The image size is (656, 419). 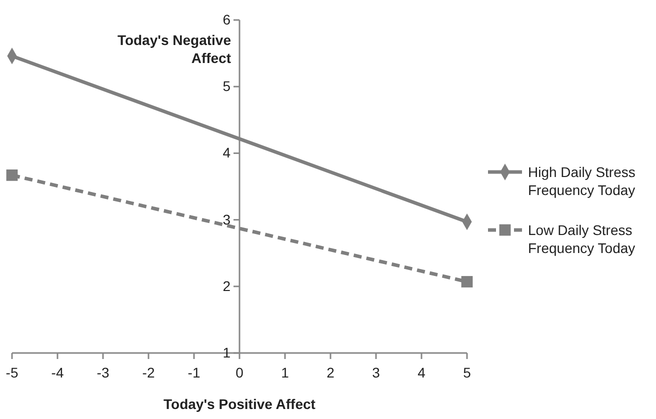 I want to click on y-tick-label: 3, so click(x=226, y=219).